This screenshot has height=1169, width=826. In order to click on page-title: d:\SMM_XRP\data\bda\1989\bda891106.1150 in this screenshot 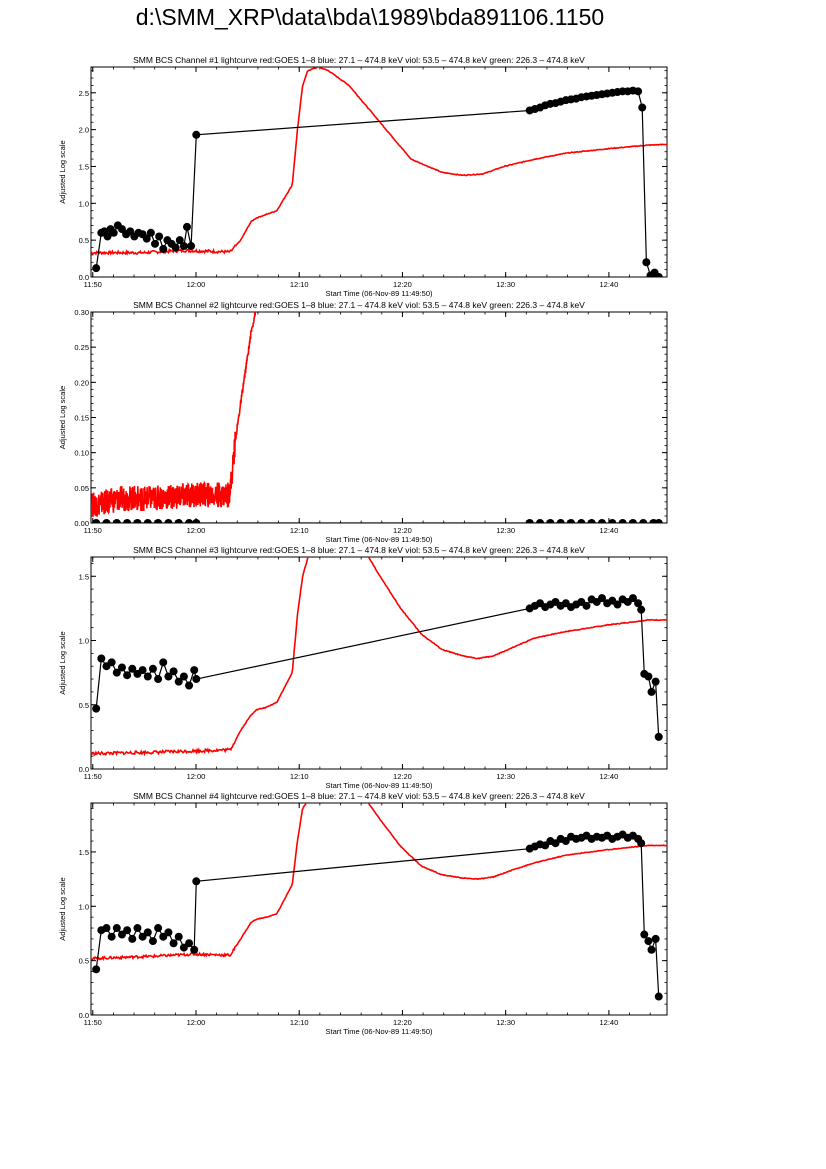, I will do `click(370, 17)`.